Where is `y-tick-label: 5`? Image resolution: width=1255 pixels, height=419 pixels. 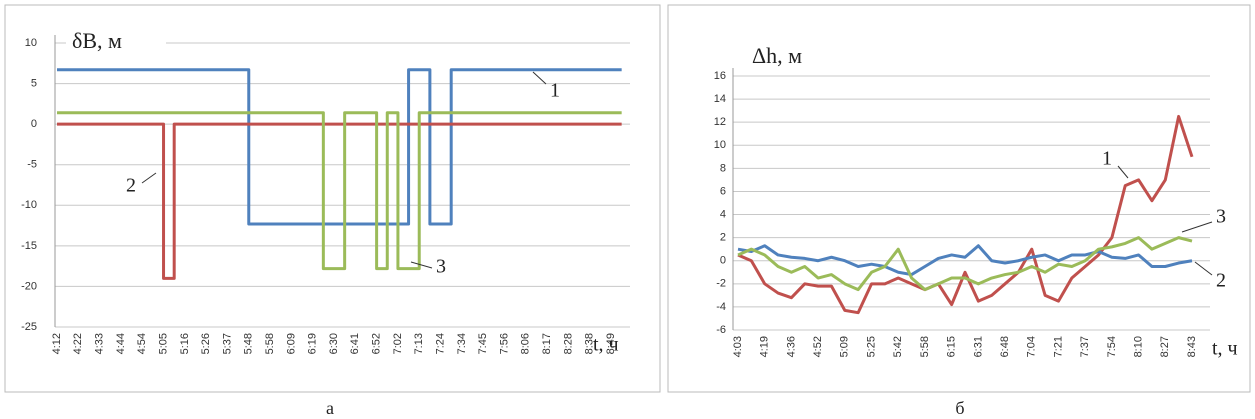 y-tick-label: 5 is located at coordinates (34, 83).